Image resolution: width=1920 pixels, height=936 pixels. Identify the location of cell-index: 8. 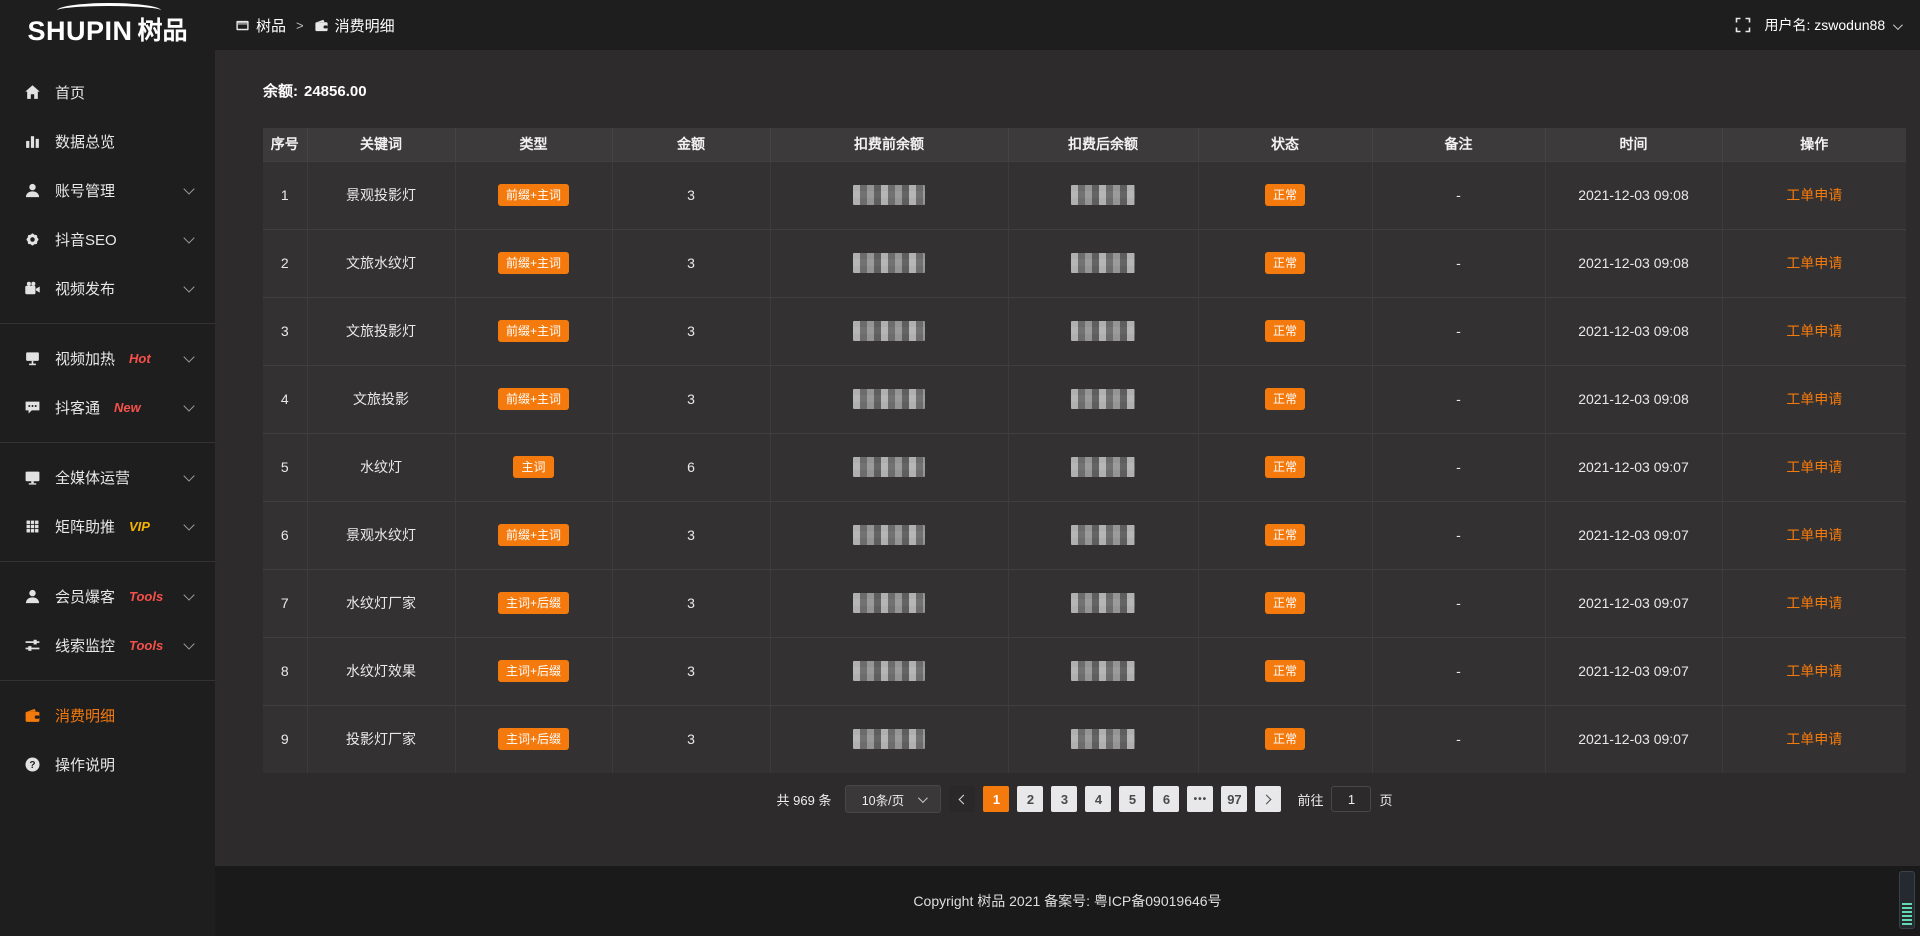
(285, 670).